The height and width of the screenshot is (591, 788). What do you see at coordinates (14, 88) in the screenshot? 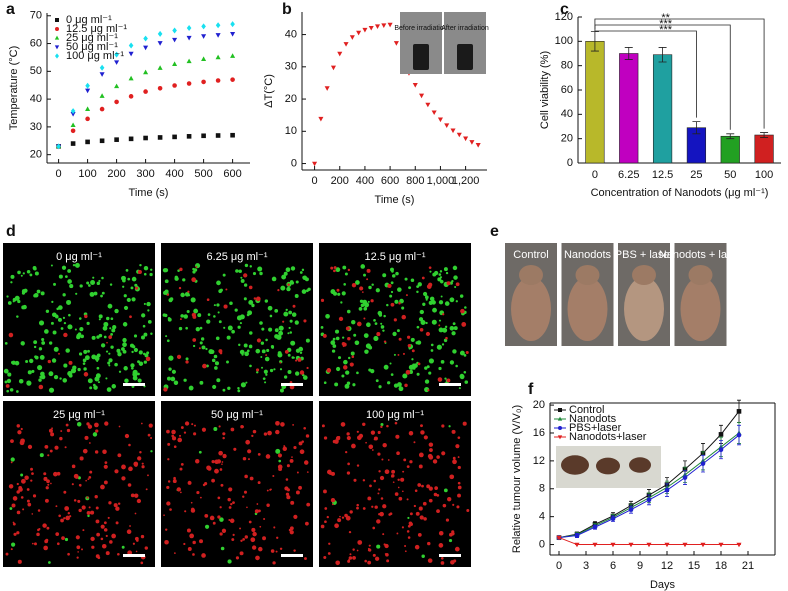
I see `y-axis-label: Temperature (°C)` at bounding box center [14, 88].